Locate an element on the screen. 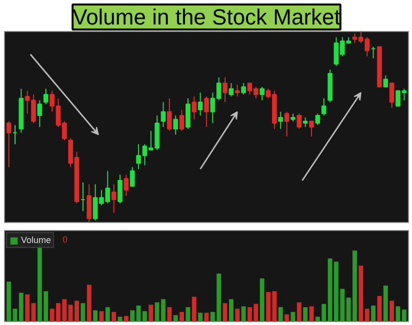 The height and width of the screenshot is (325, 412). legend-label: Volume is located at coordinates (36, 240).